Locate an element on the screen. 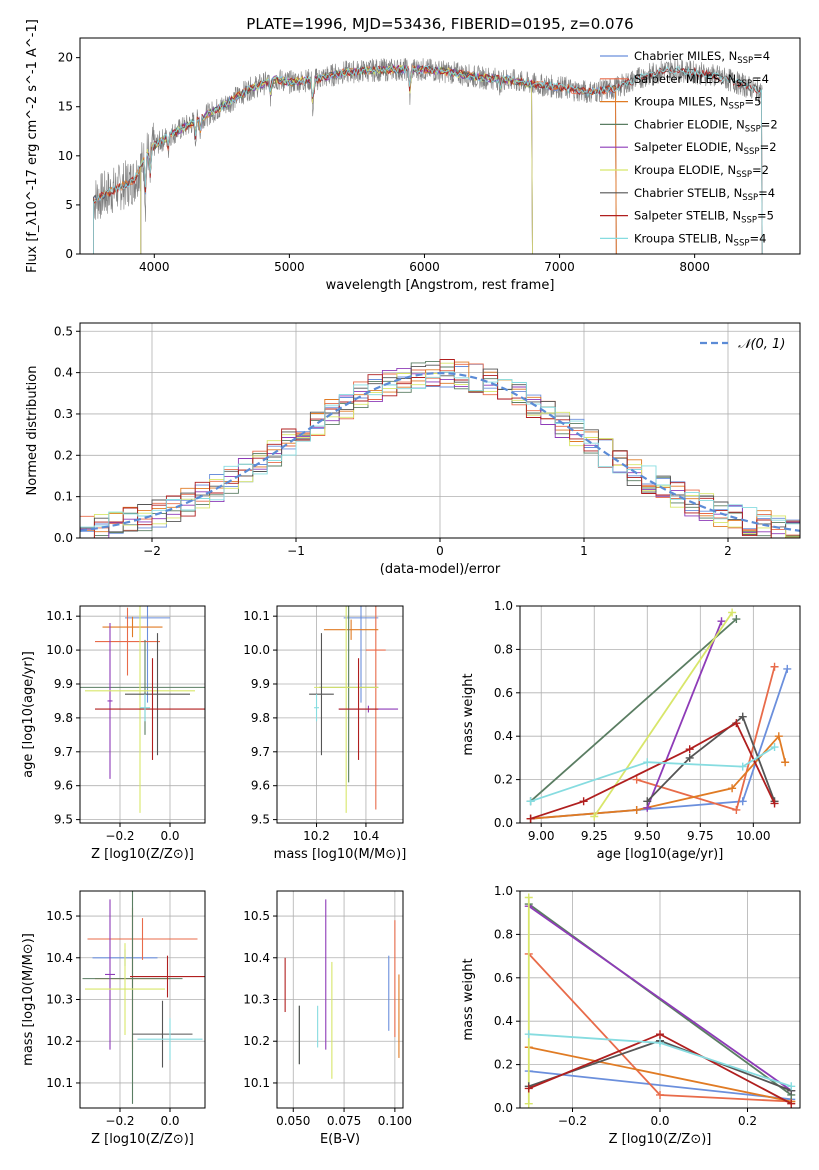 The height and width of the screenshot is (1170, 819). plot-area-age_vs_Z is located at coordinates (142, 714).